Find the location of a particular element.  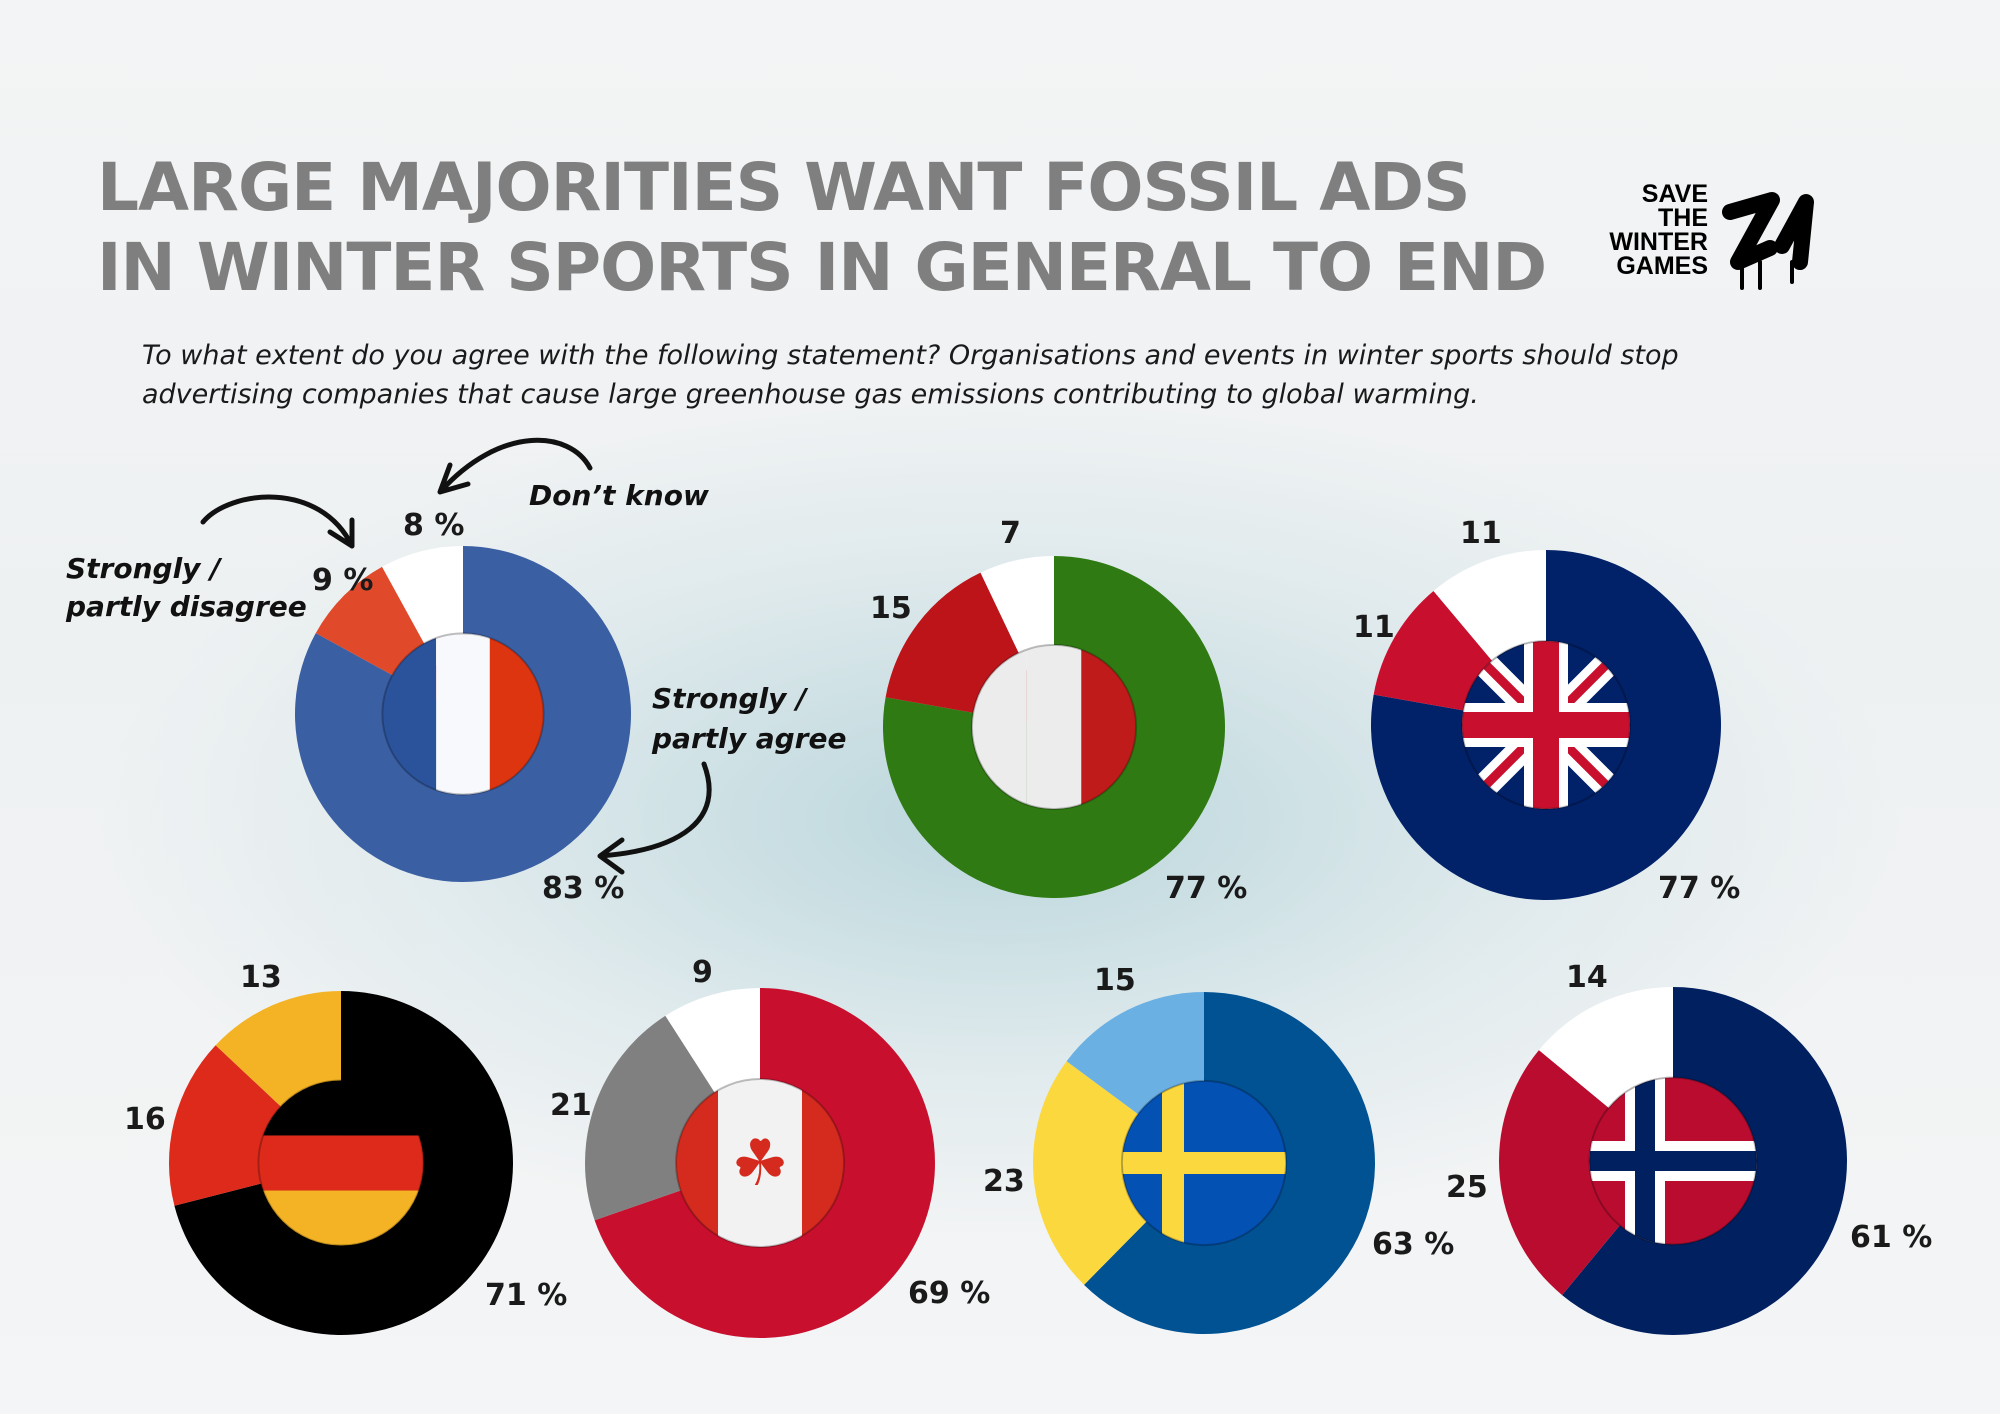

value-label-sweden-disagree: 23 is located at coordinates (1004, 1181).